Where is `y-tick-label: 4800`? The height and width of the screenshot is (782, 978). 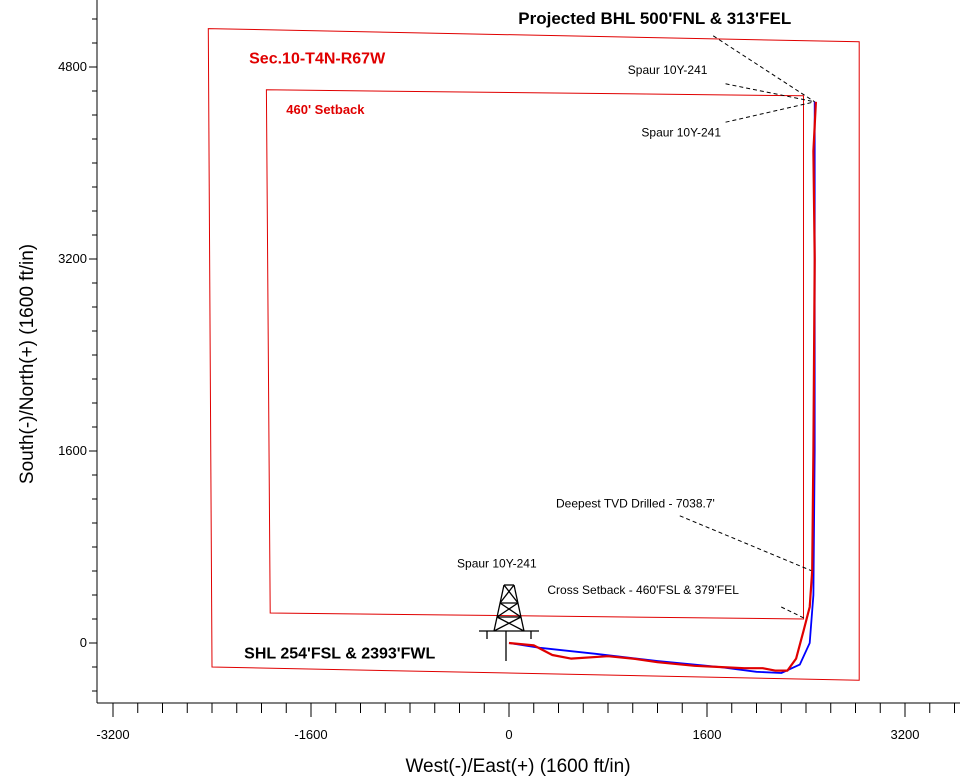
y-tick-label: 4800 is located at coordinates (72, 66).